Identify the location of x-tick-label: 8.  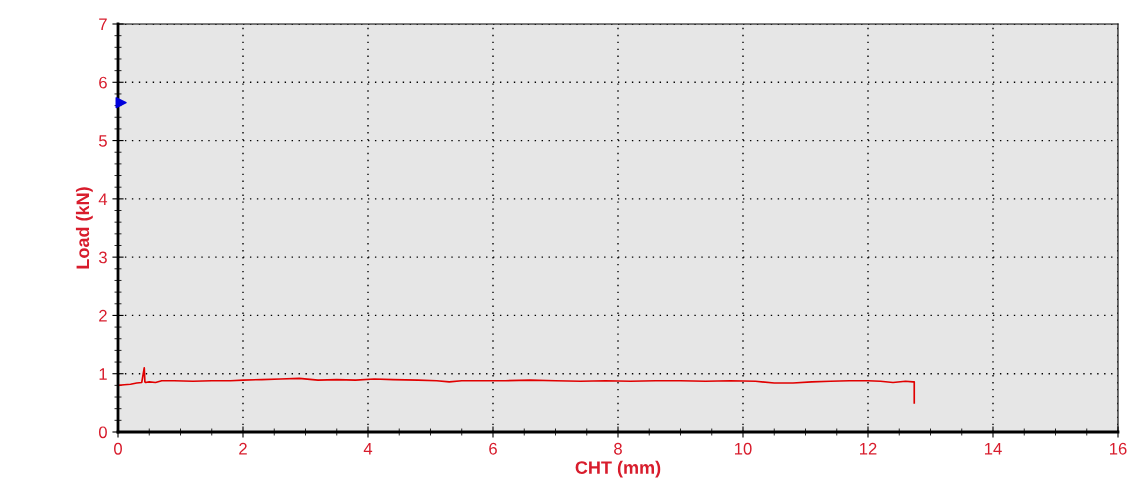
(618, 448).